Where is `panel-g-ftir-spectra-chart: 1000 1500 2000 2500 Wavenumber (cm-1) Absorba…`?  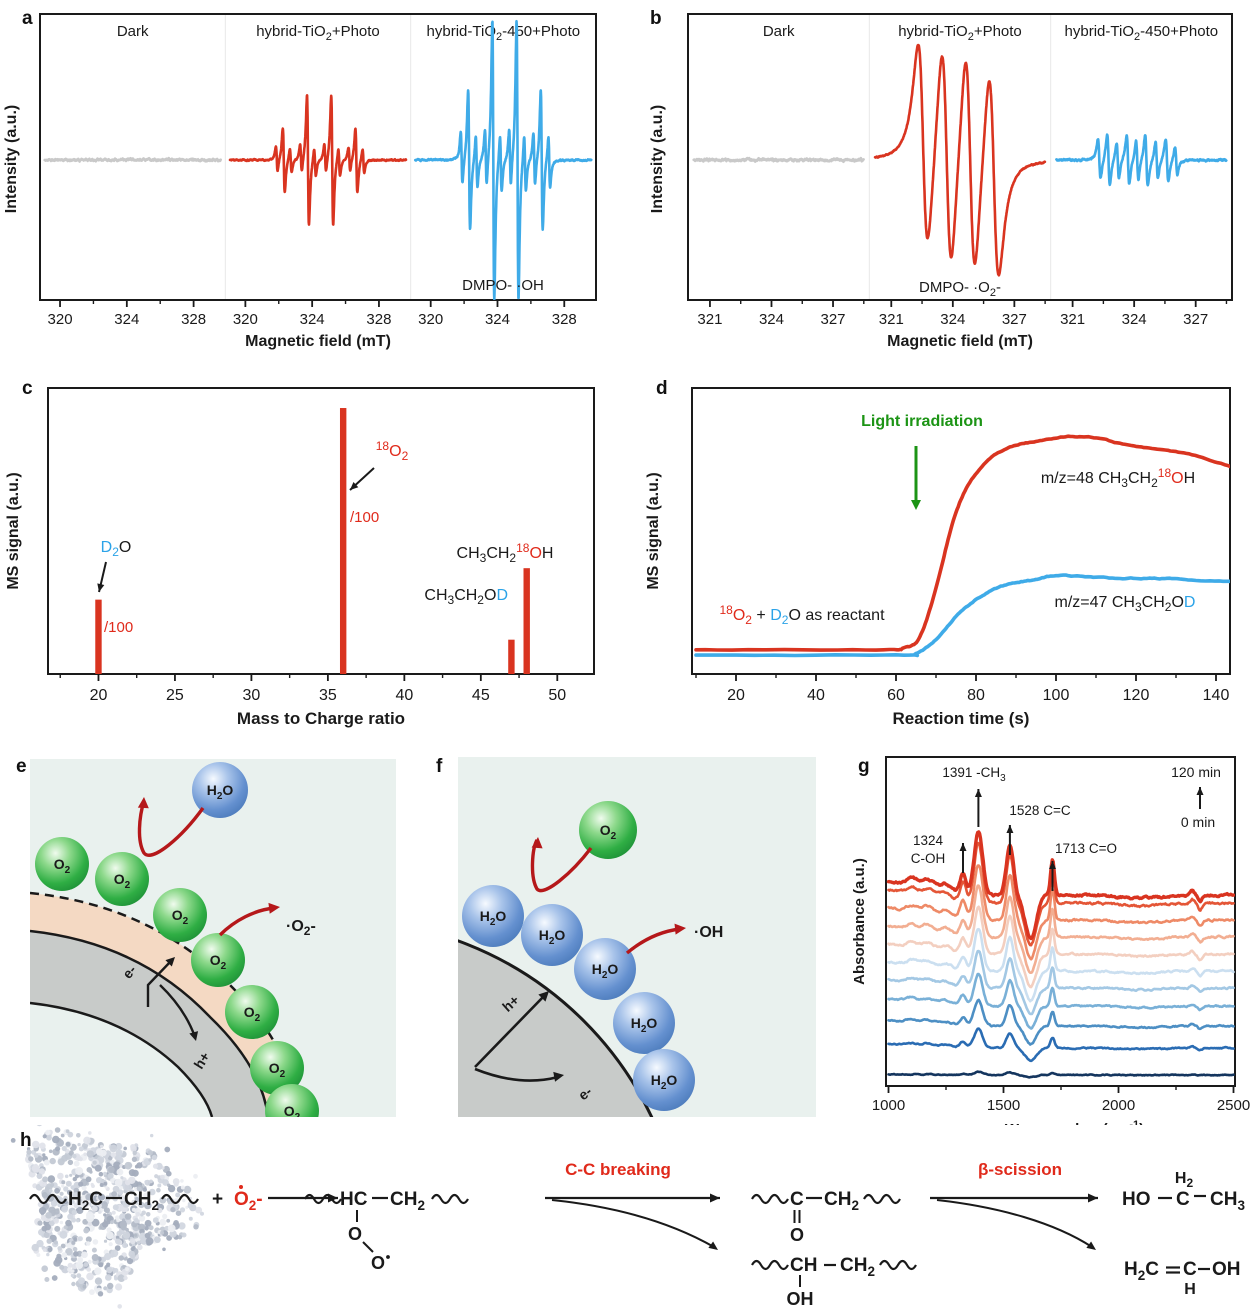 panel-g-ftir-spectra-chart: 1000 1500 2000 2500 Wavenumber (cm-1) Absorba… is located at coordinates (1050, 940).